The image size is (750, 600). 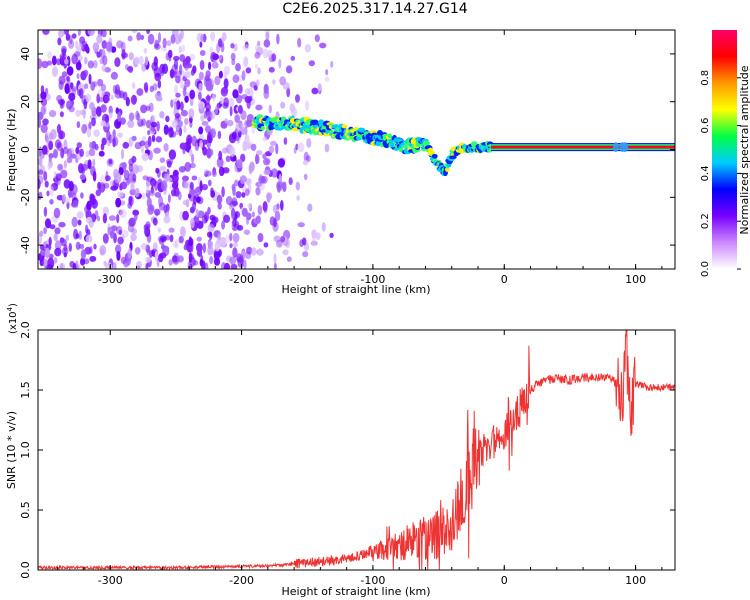 What do you see at coordinates (705, 173) in the screenshot?
I see `colorbar-tick-label: 0.4` at bounding box center [705, 173].